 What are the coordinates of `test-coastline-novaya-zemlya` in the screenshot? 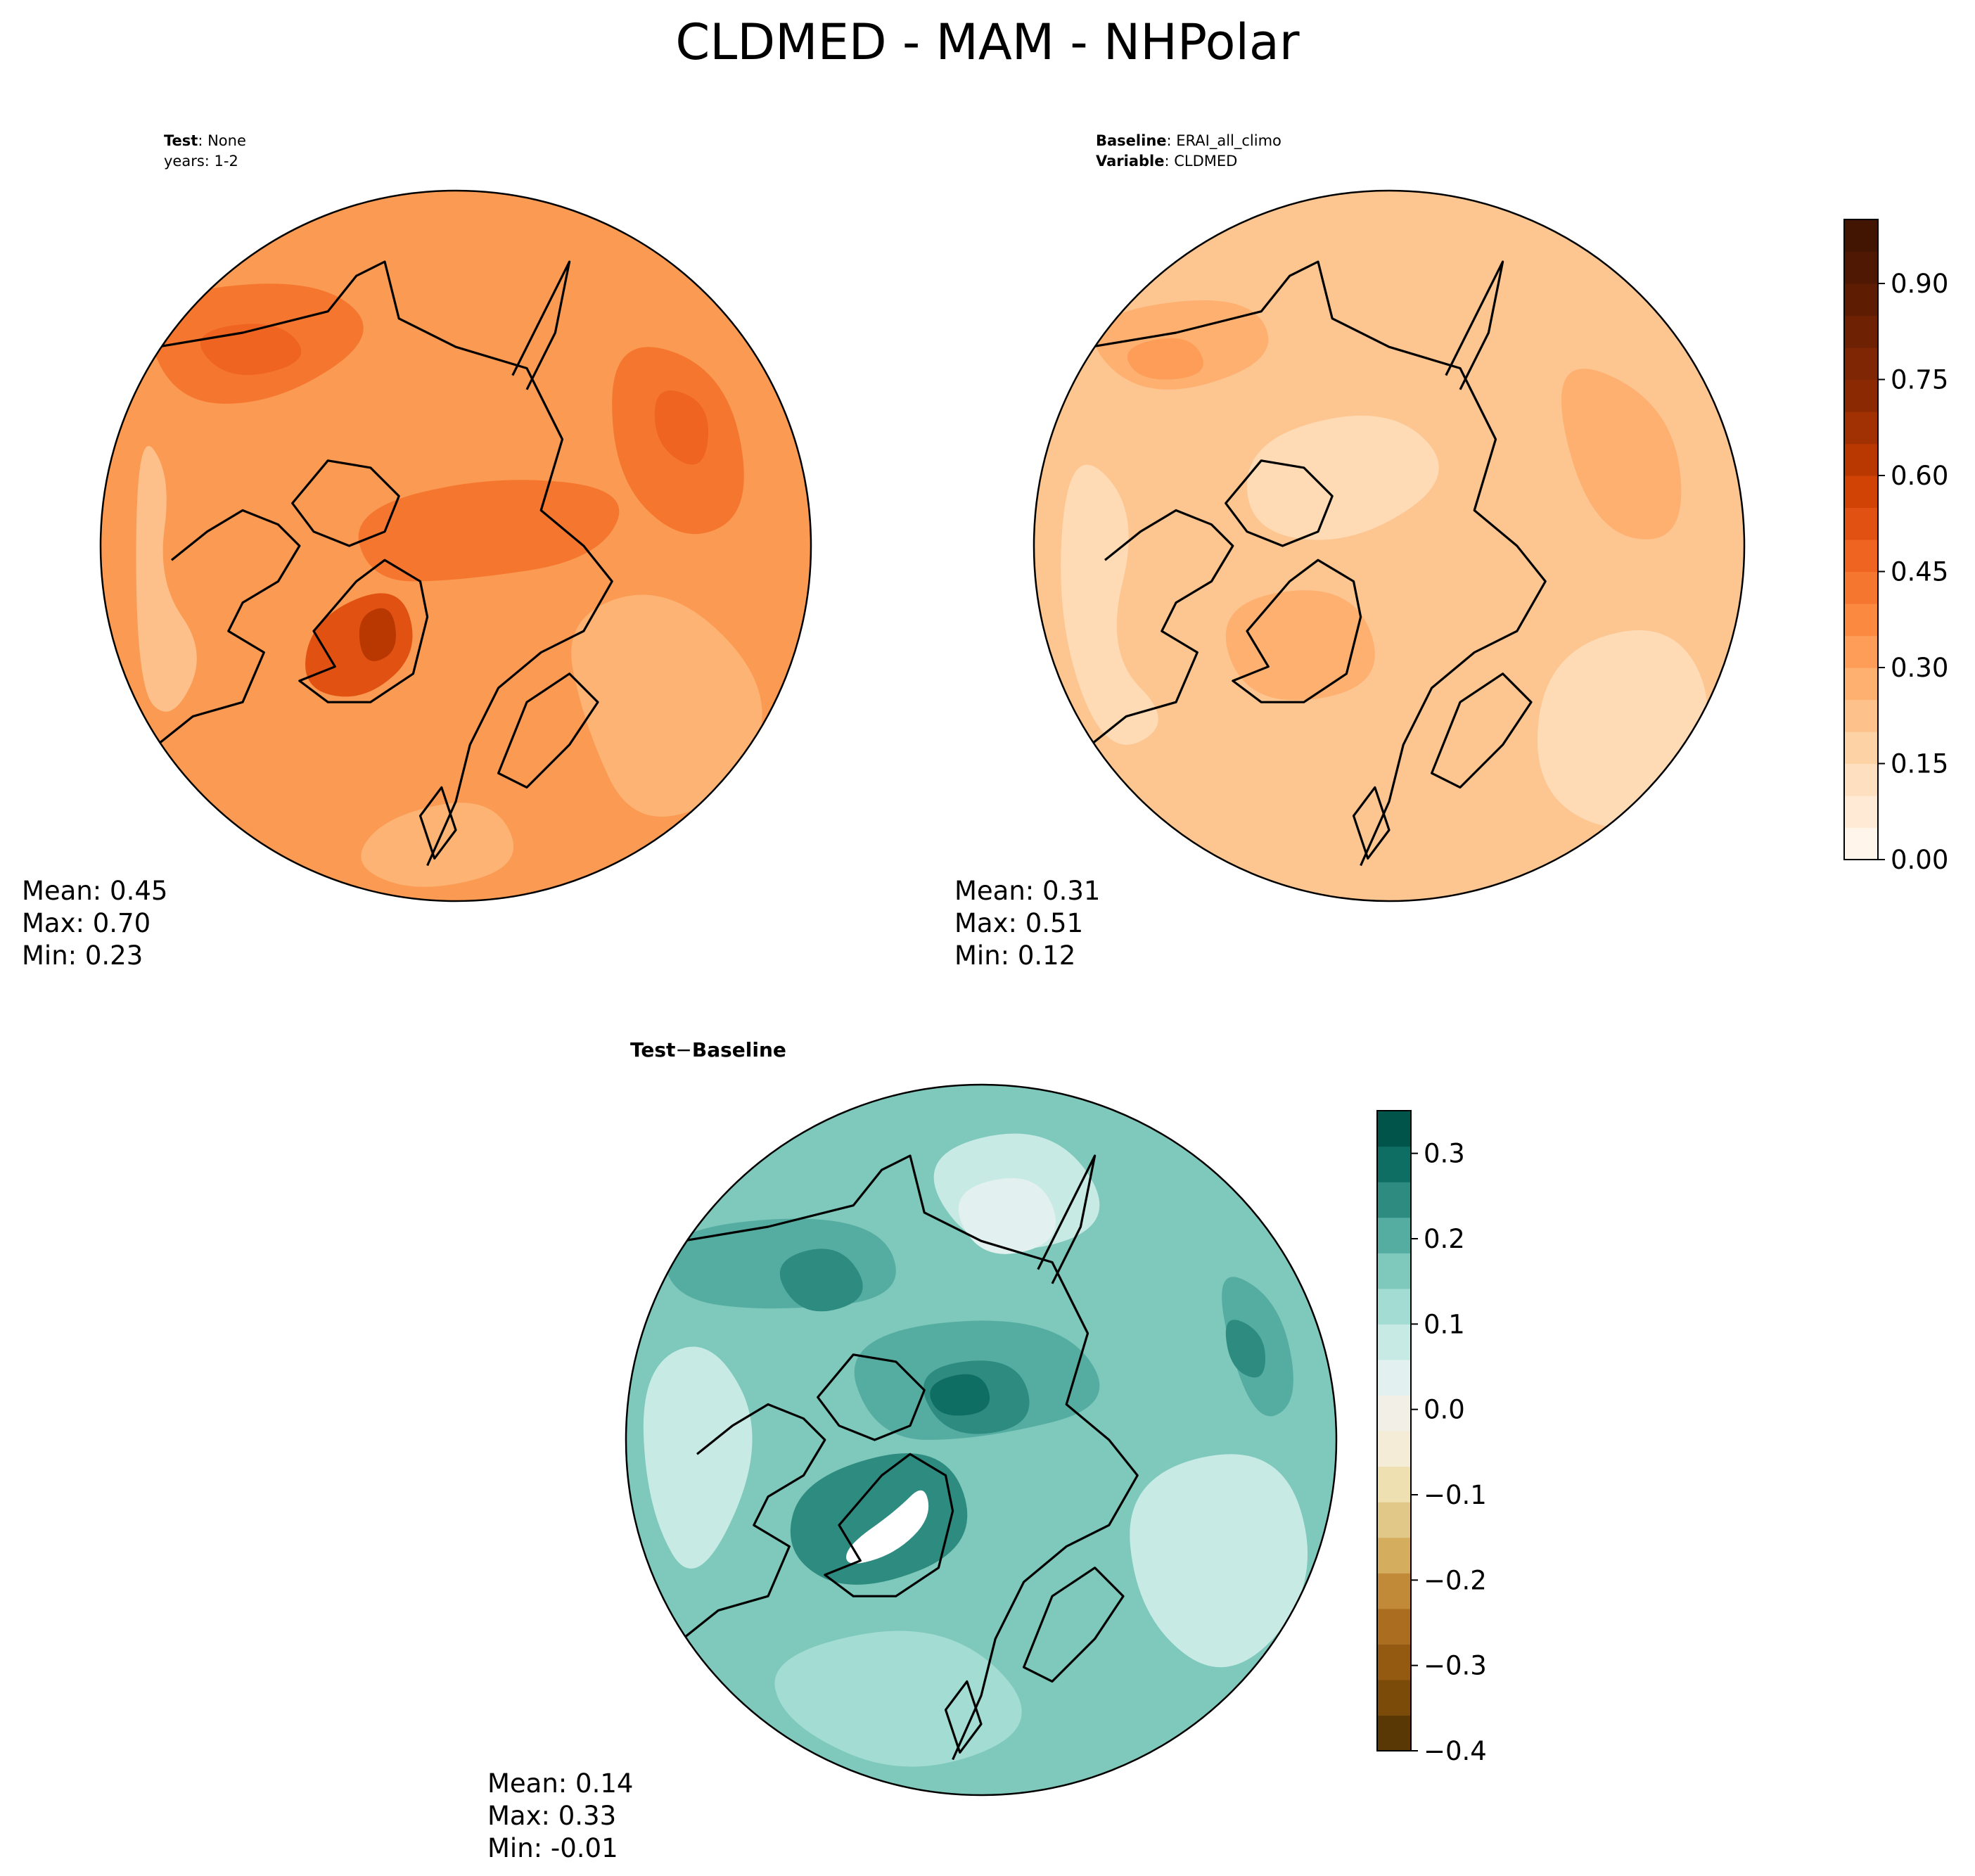 It's located at (541, 325).